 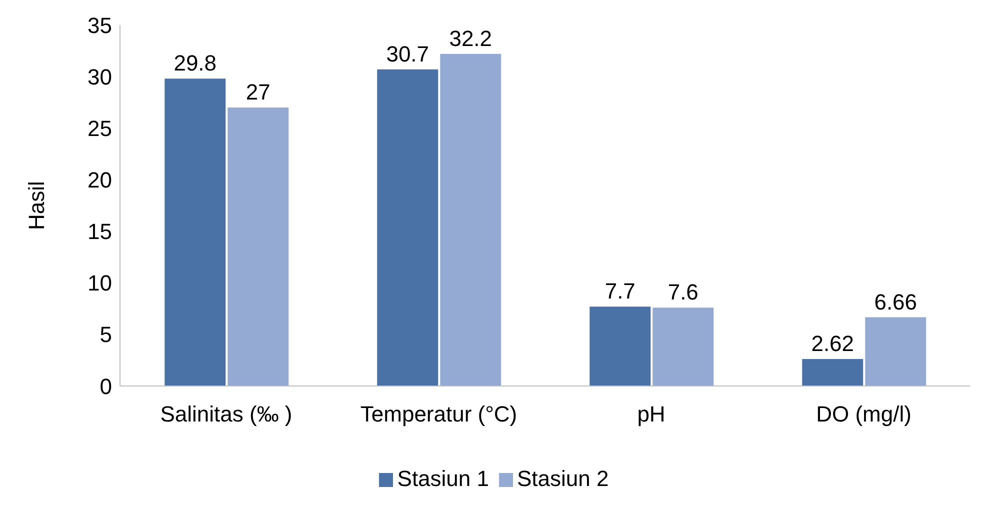 I want to click on y-tick-label: 35, so click(x=100, y=25).